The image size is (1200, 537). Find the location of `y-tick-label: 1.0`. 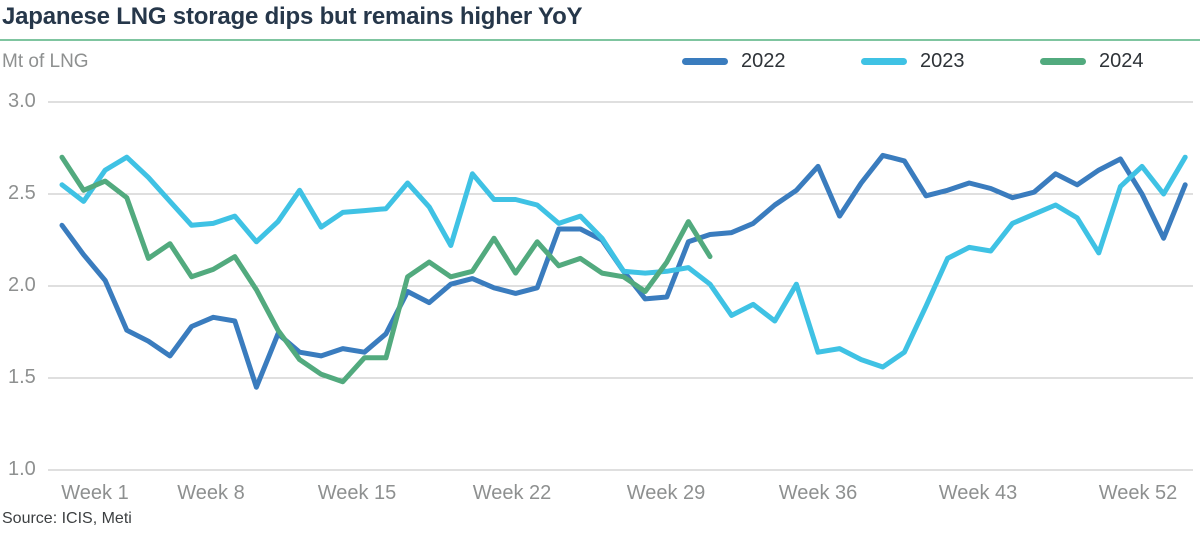

y-tick-label: 1.0 is located at coordinates (22, 469).